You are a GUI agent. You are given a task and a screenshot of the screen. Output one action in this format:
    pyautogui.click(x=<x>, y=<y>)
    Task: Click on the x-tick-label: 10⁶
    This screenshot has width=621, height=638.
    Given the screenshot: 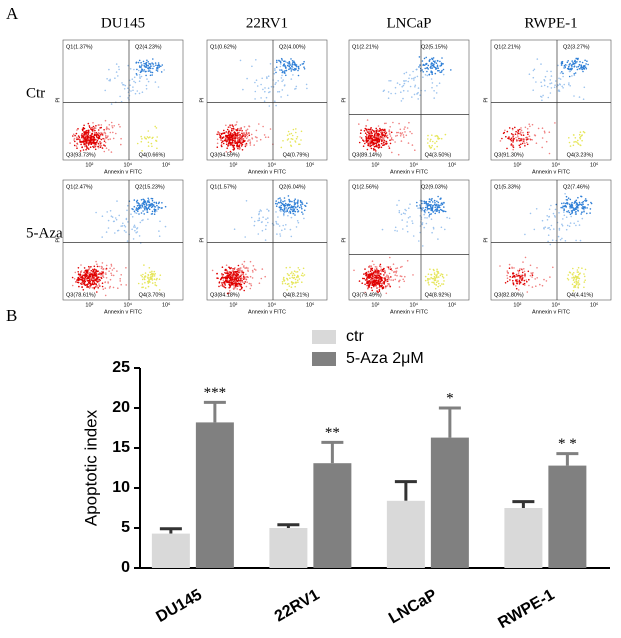 What is the action you would take?
    pyautogui.click(x=452, y=304)
    